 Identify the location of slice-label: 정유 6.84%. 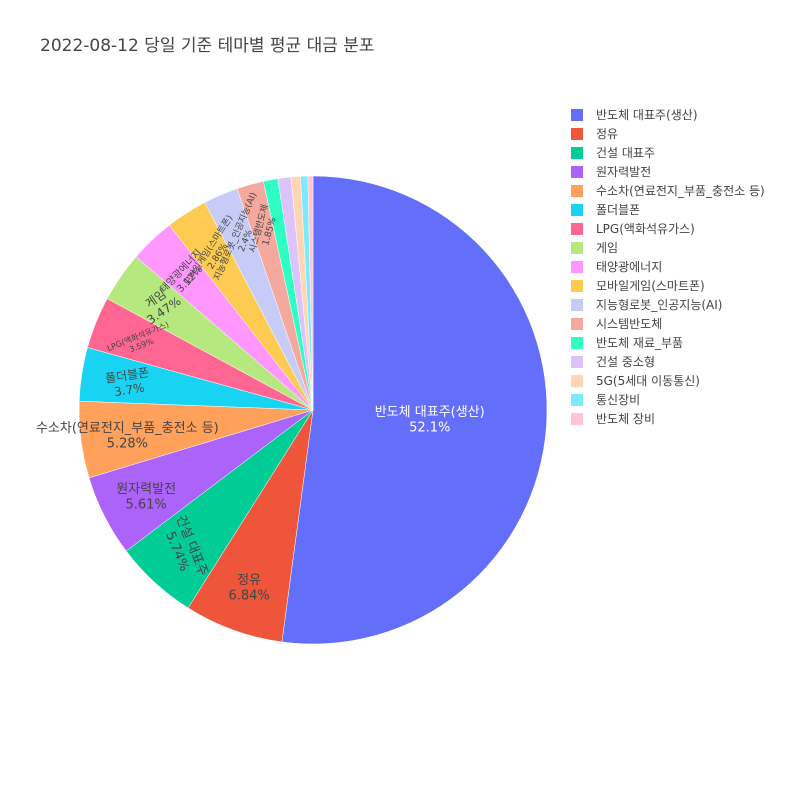
(248, 588).